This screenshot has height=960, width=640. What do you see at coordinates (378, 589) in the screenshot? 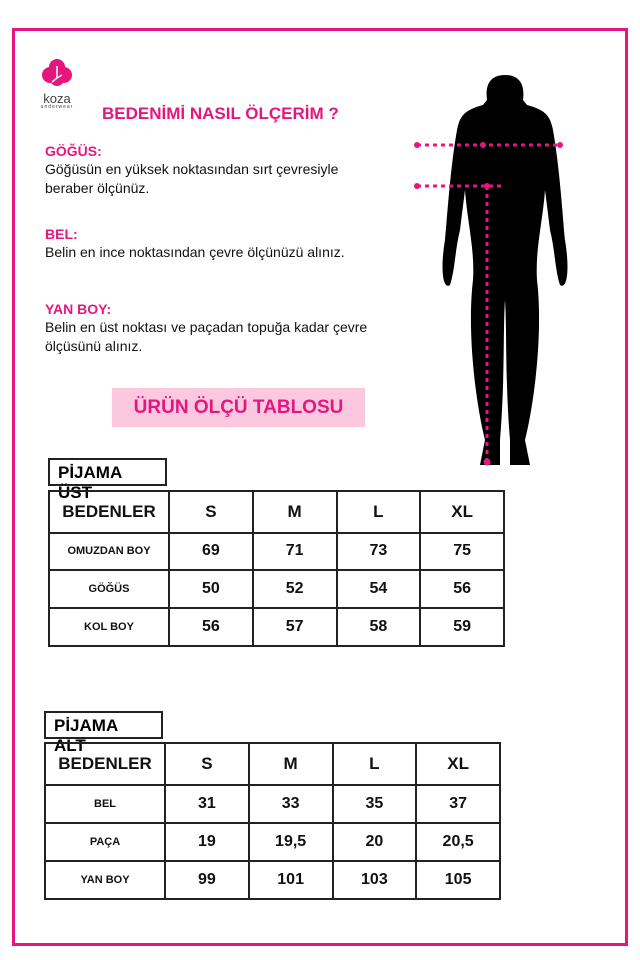
I see `value-cell: 54` at bounding box center [378, 589].